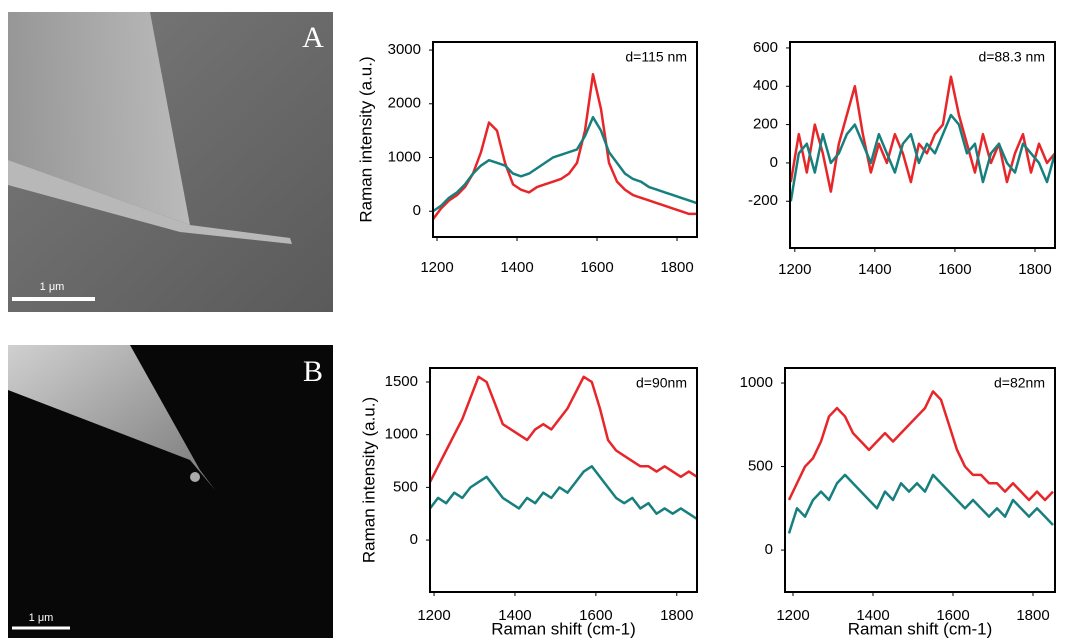 The image size is (1065, 642). Describe the element at coordinates (404, 103) in the screenshot. I see `y-tick-label: 2000` at that location.